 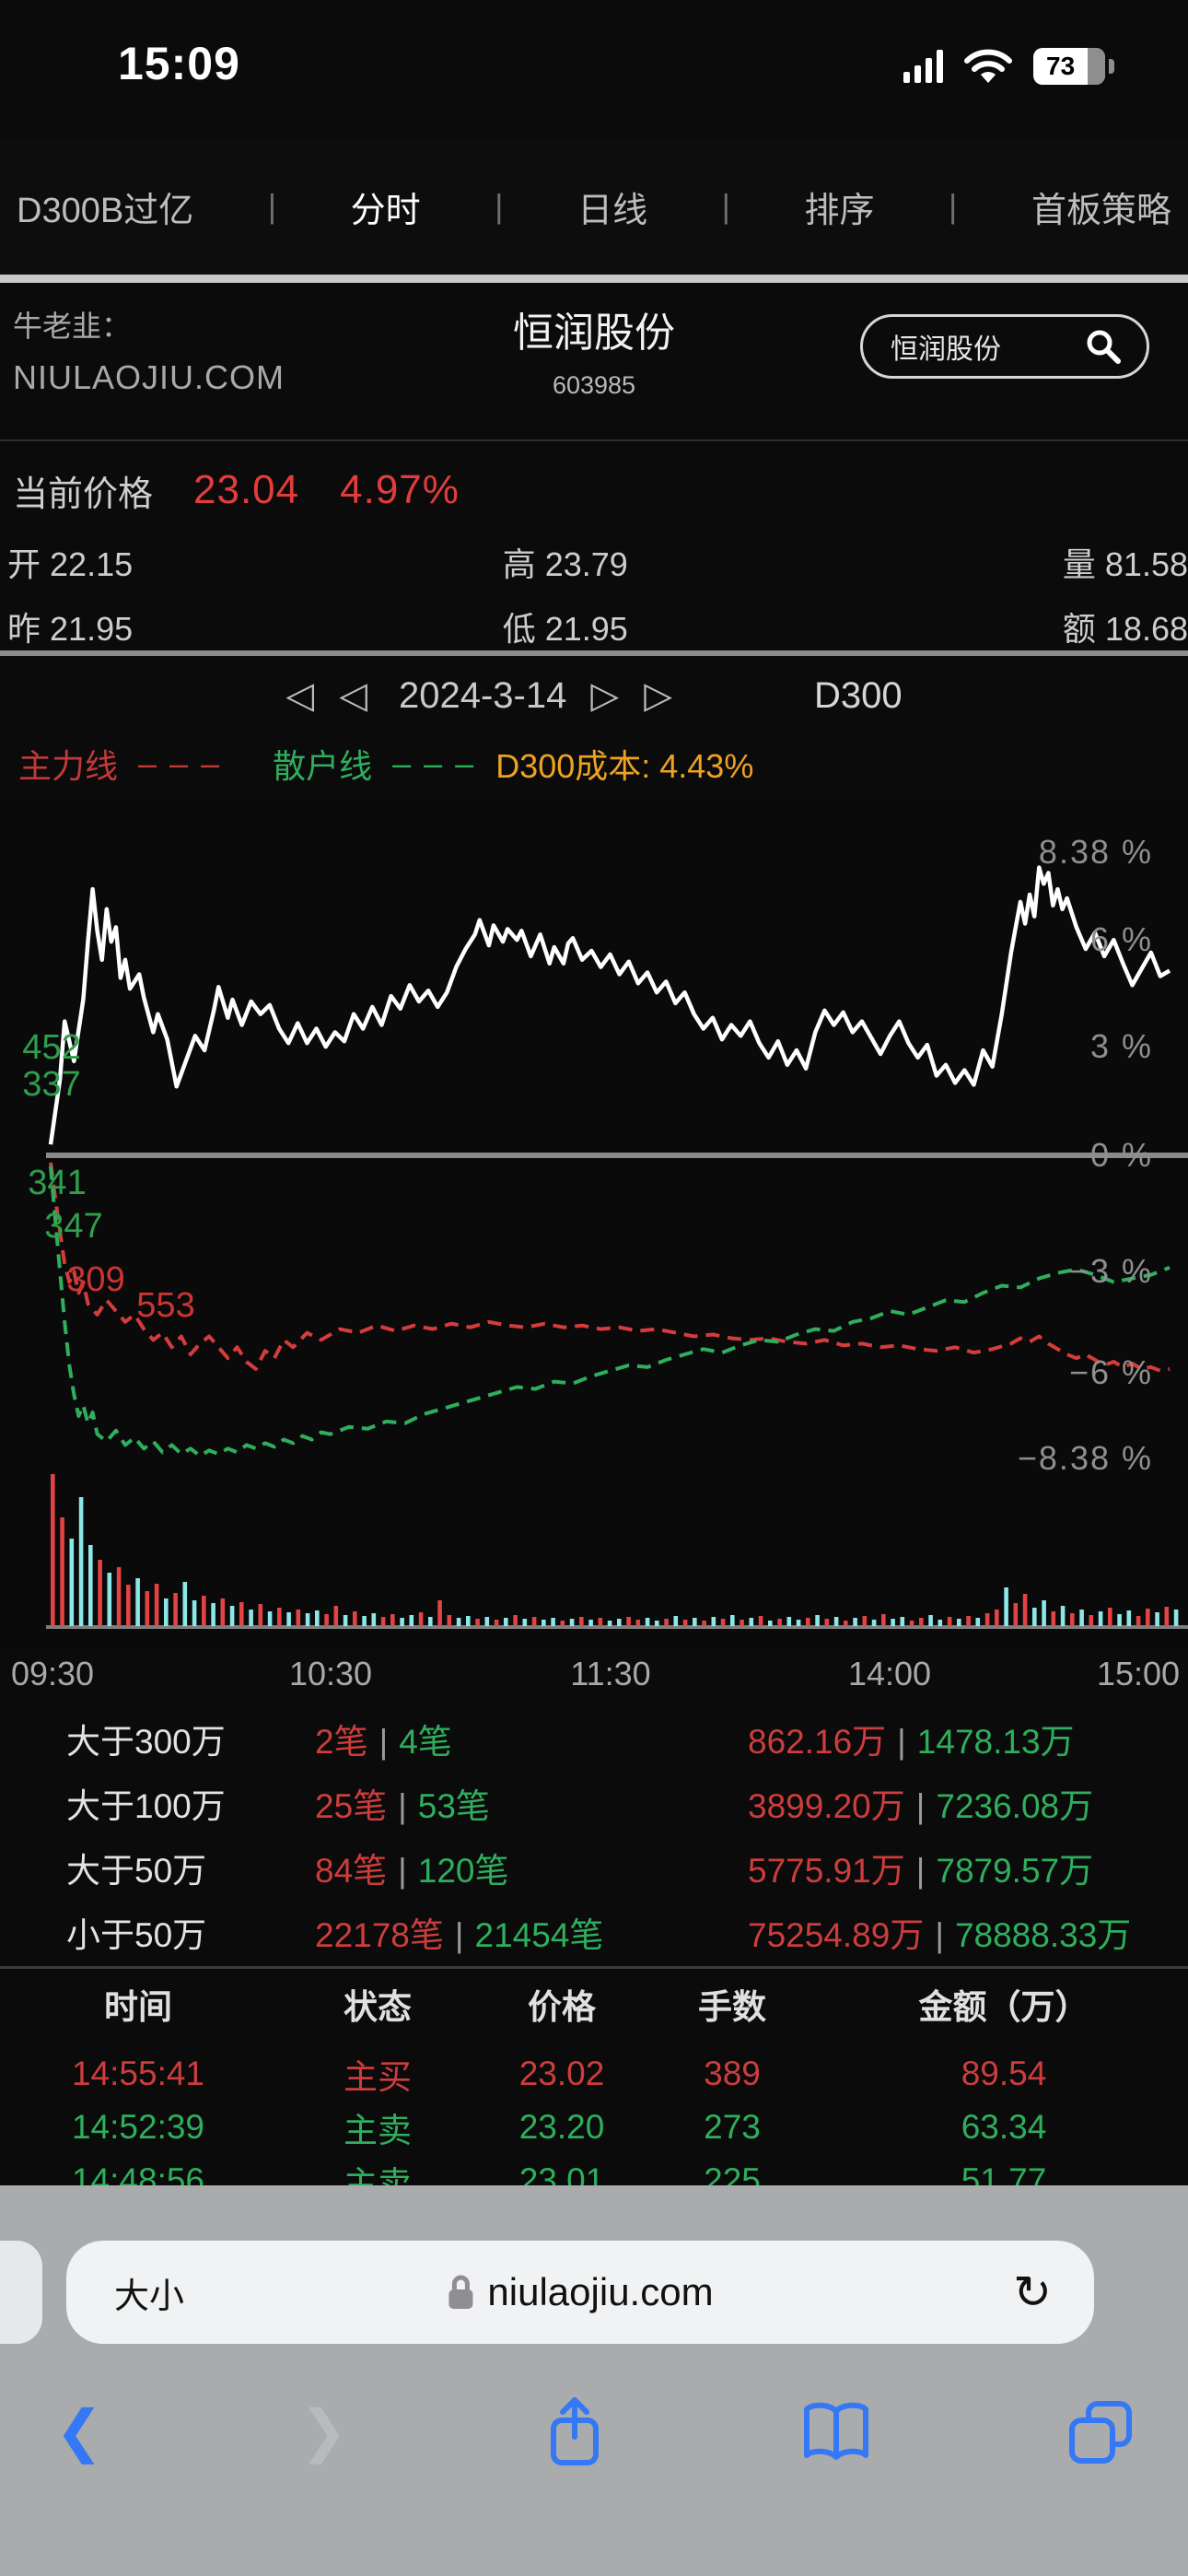 What do you see at coordinates (323, 2432) in the screenshot?
I see `forward-button: ❯` at bounding box center [323, 2432].